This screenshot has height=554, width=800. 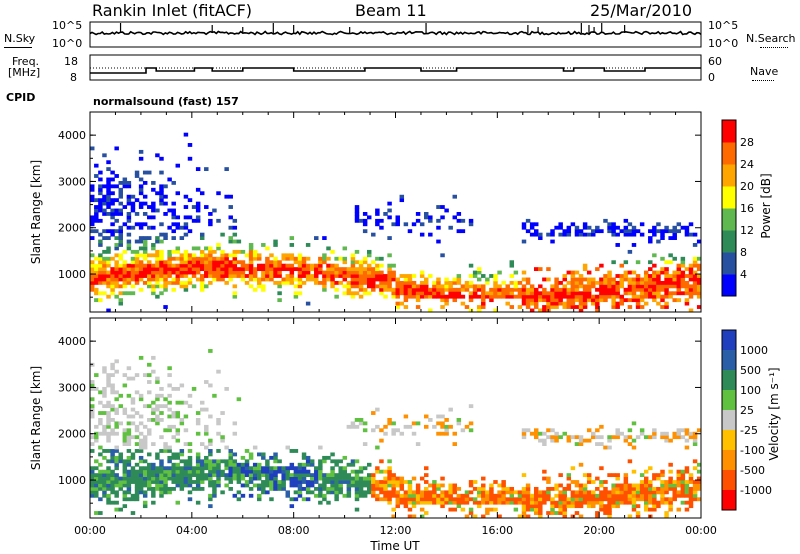 I want to click on freq-tick-top: 18, so click(x=71, y=61).